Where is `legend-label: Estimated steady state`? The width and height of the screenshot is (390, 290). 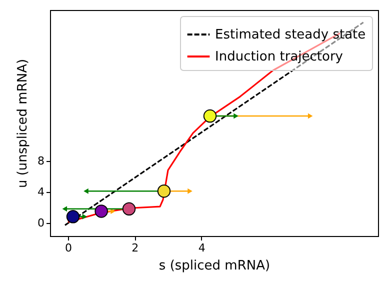 legend-label: Estimated steady state is located at coordinates (290, 35).